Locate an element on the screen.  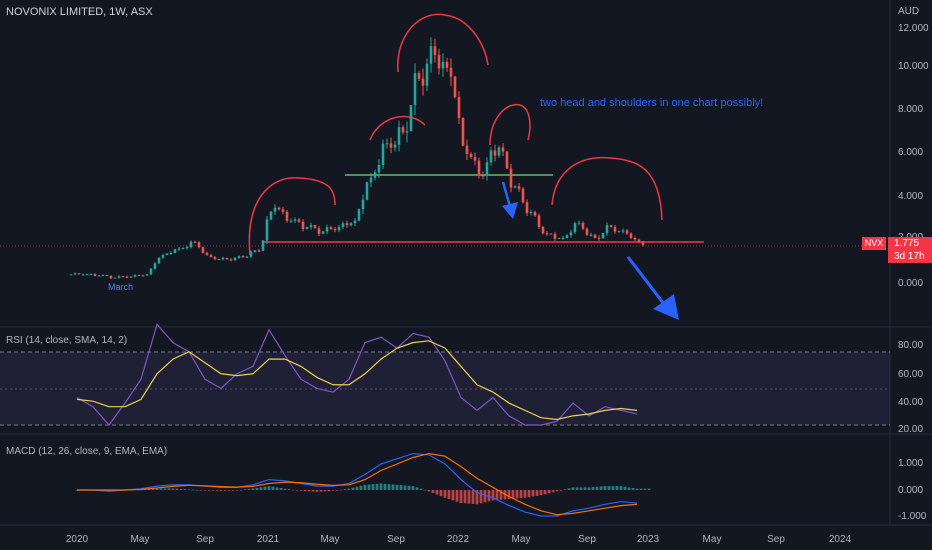
macd-title: MACD (12, 26, close, 9, EMA, EMA) is located at coordinates (87, 451).